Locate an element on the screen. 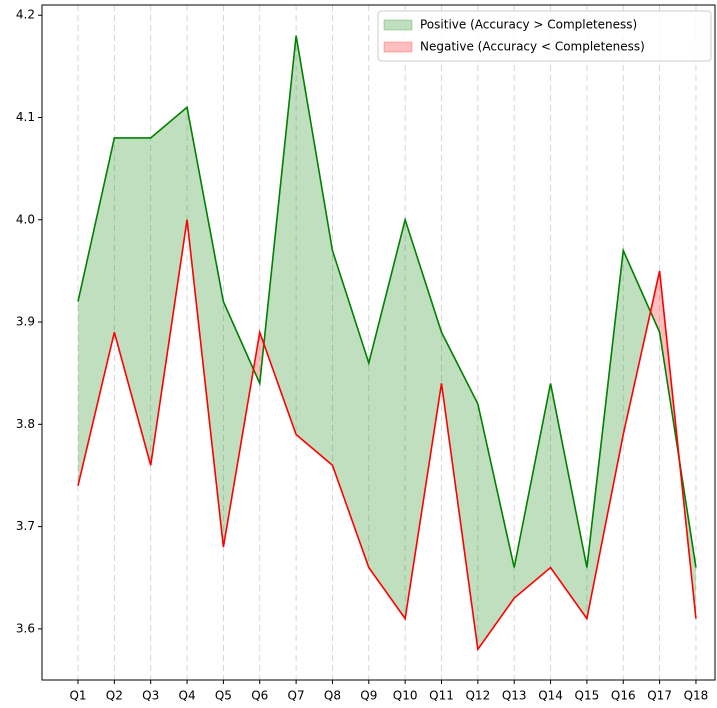  y-tick-label: 4.0 is located at coordinates (25, 219).